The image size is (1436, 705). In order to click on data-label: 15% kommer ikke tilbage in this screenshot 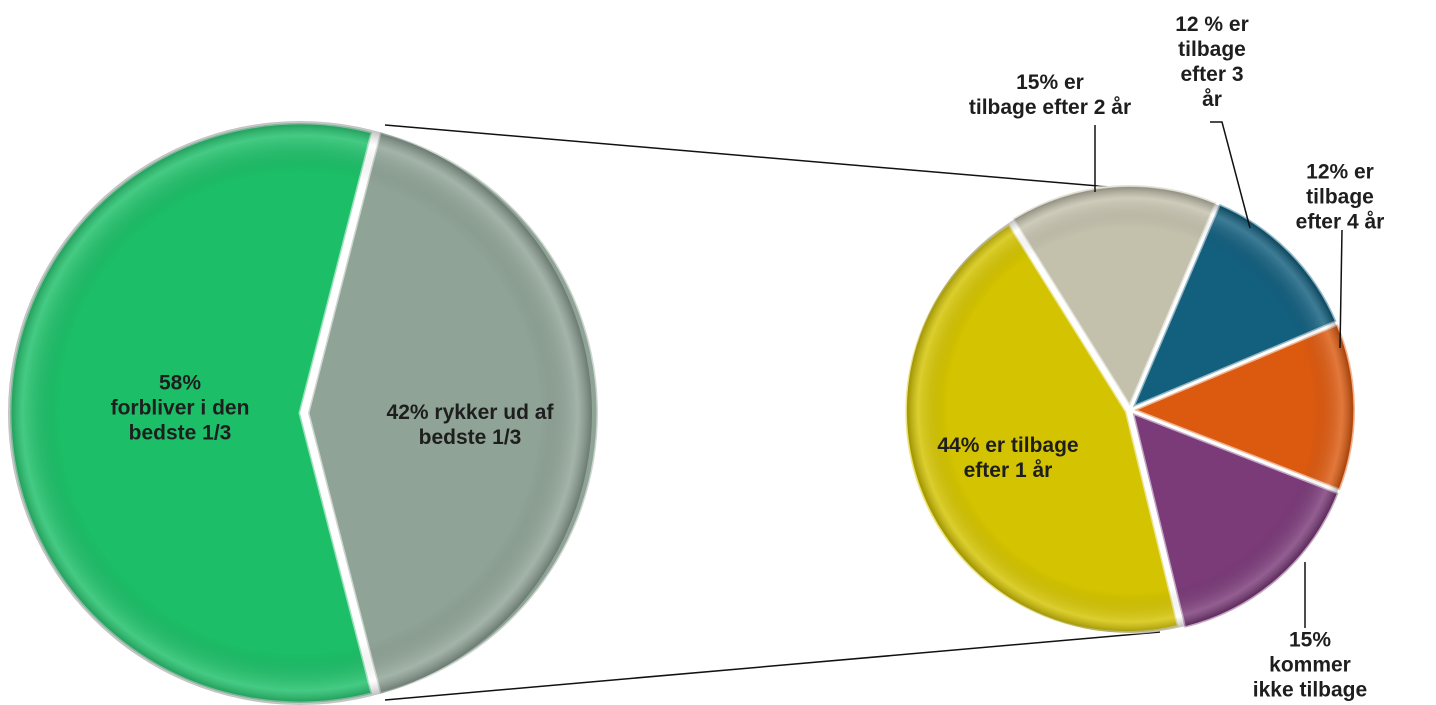, I will do `click(1310, 665)`.